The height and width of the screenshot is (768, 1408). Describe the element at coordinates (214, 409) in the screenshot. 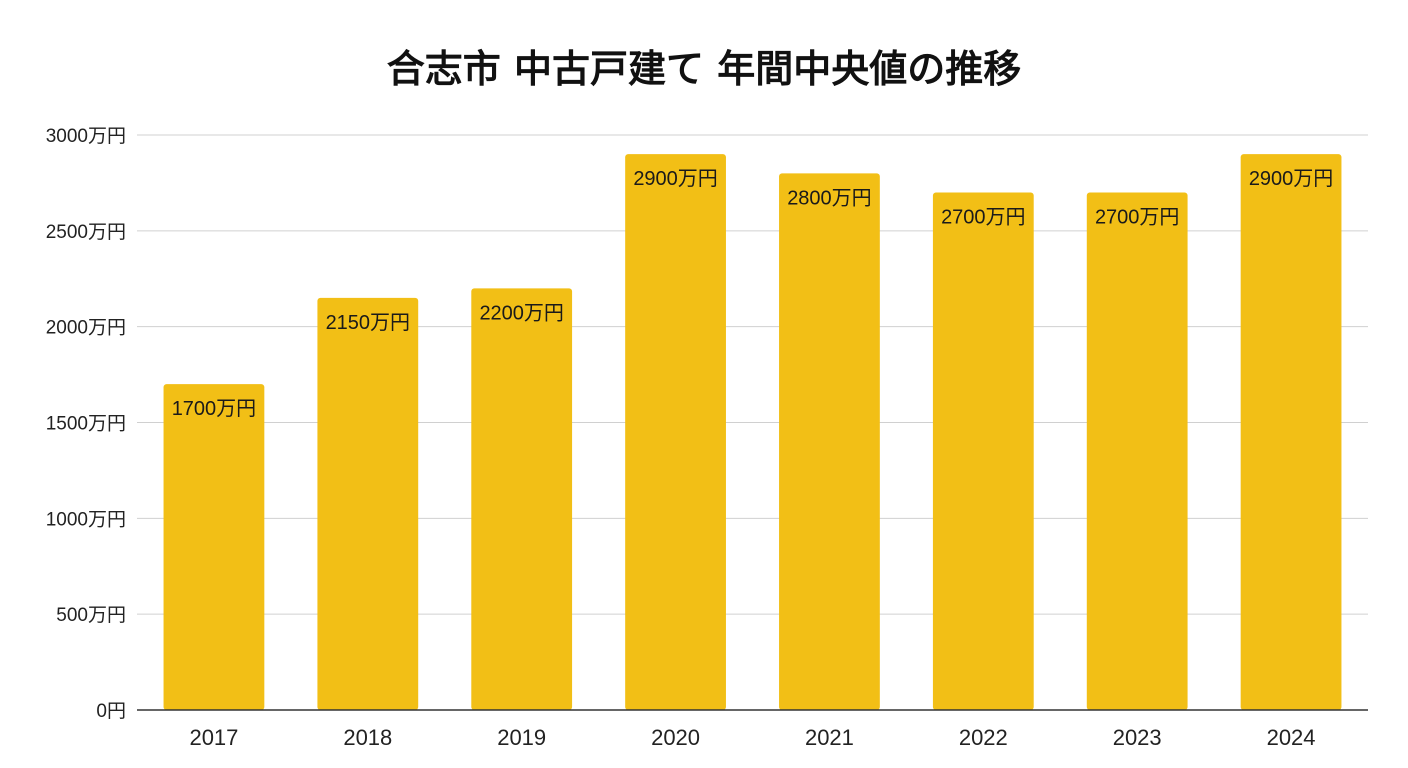

I see `data-label: 1700万円` at that location.